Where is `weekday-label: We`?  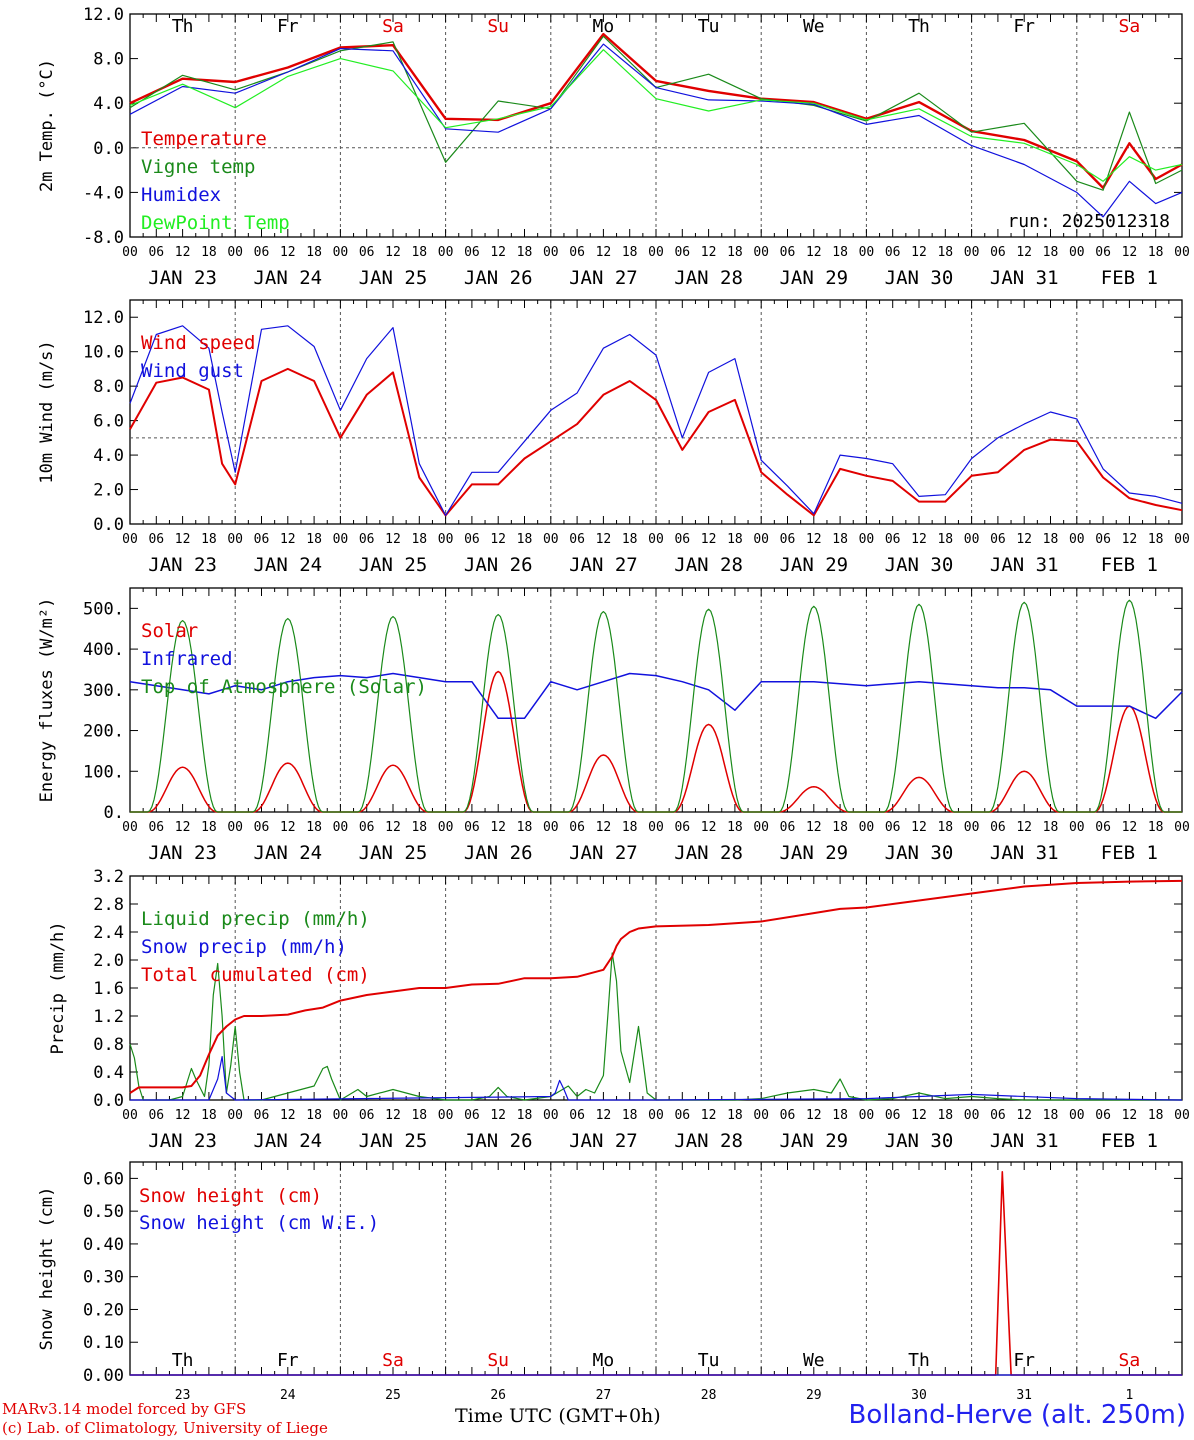 weekday-label: We is located at coordinates (814, 1360).